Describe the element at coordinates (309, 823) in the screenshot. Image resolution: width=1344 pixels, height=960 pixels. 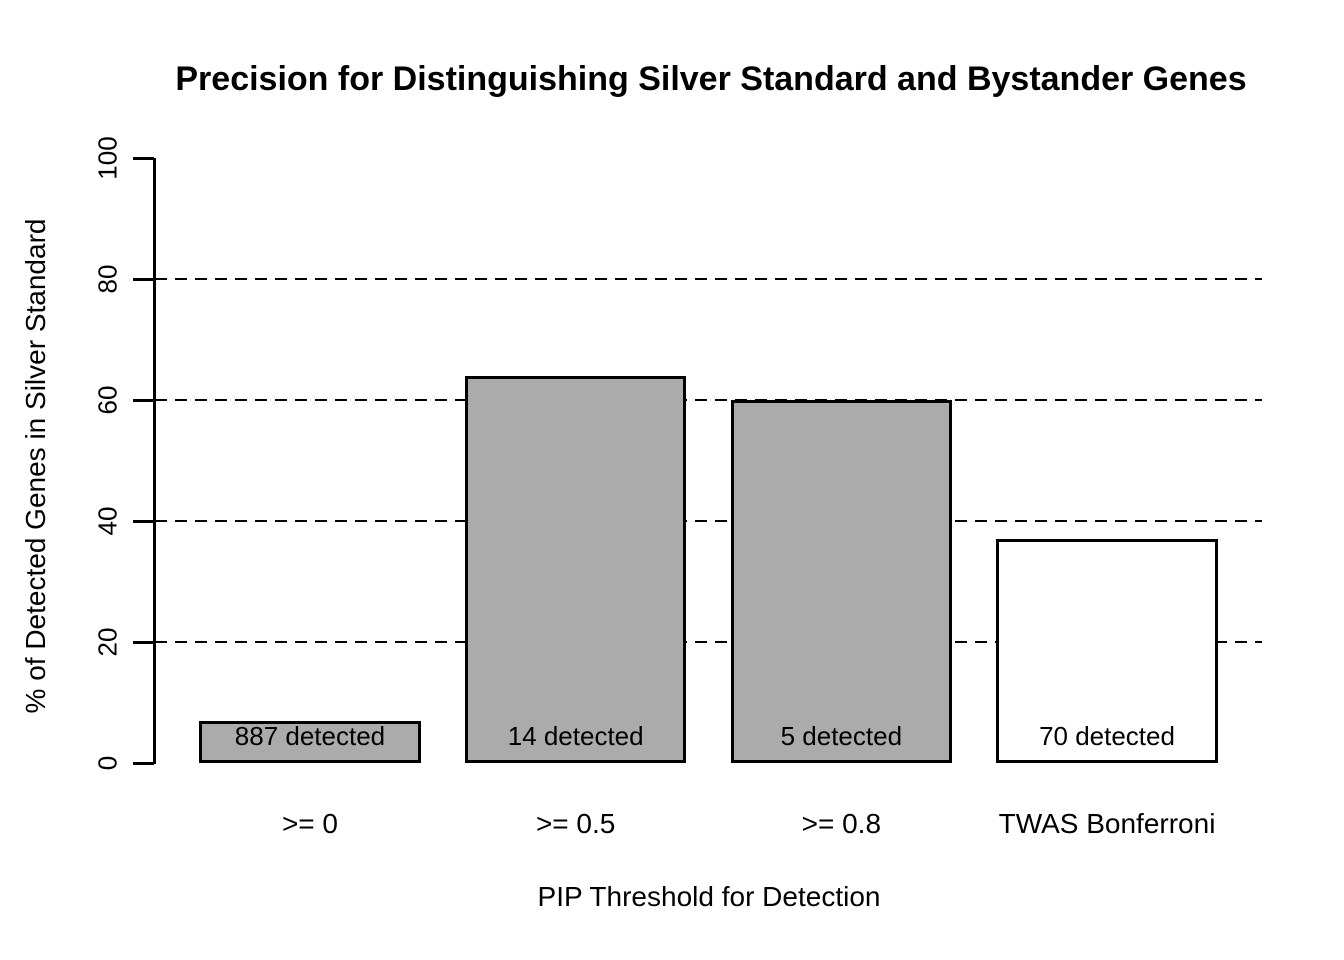
I see `x-category-label-1: >= 0` at that location.